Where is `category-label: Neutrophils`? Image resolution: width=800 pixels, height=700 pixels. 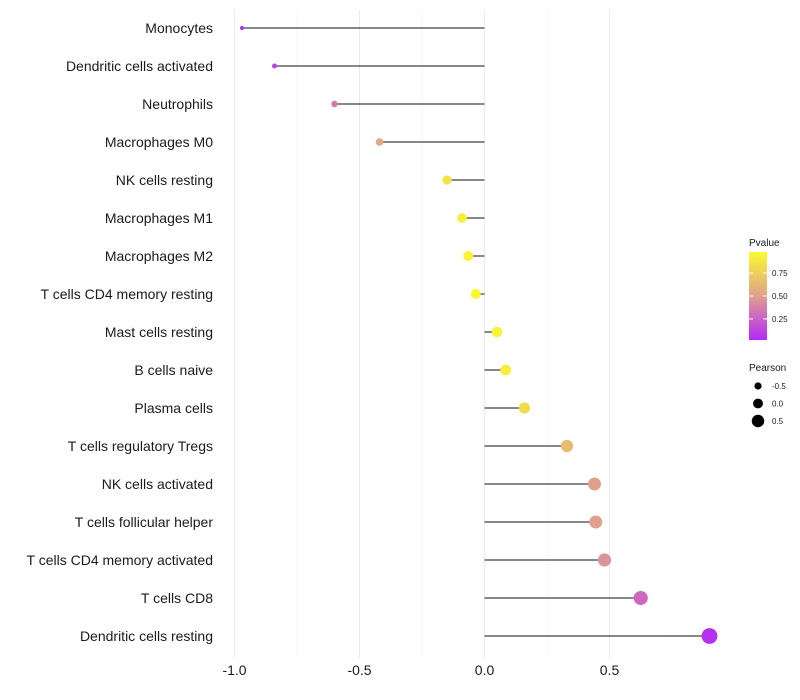 category-label: Neutrophils is located at coordinates (177, 104).